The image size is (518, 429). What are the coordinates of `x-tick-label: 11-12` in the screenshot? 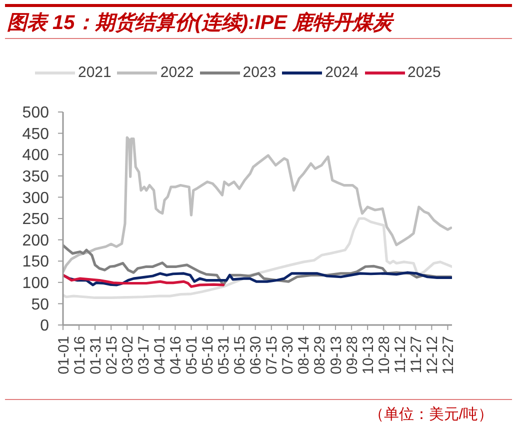 It's located at (400, 355).